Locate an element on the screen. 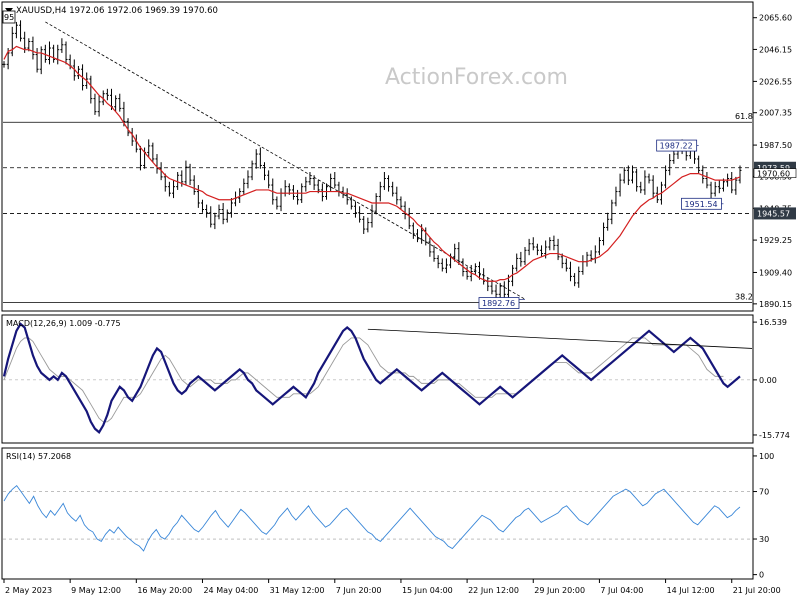 The width and height of the screenshot is (800, 600). level-price-tag is located at coordinates (775, 213).